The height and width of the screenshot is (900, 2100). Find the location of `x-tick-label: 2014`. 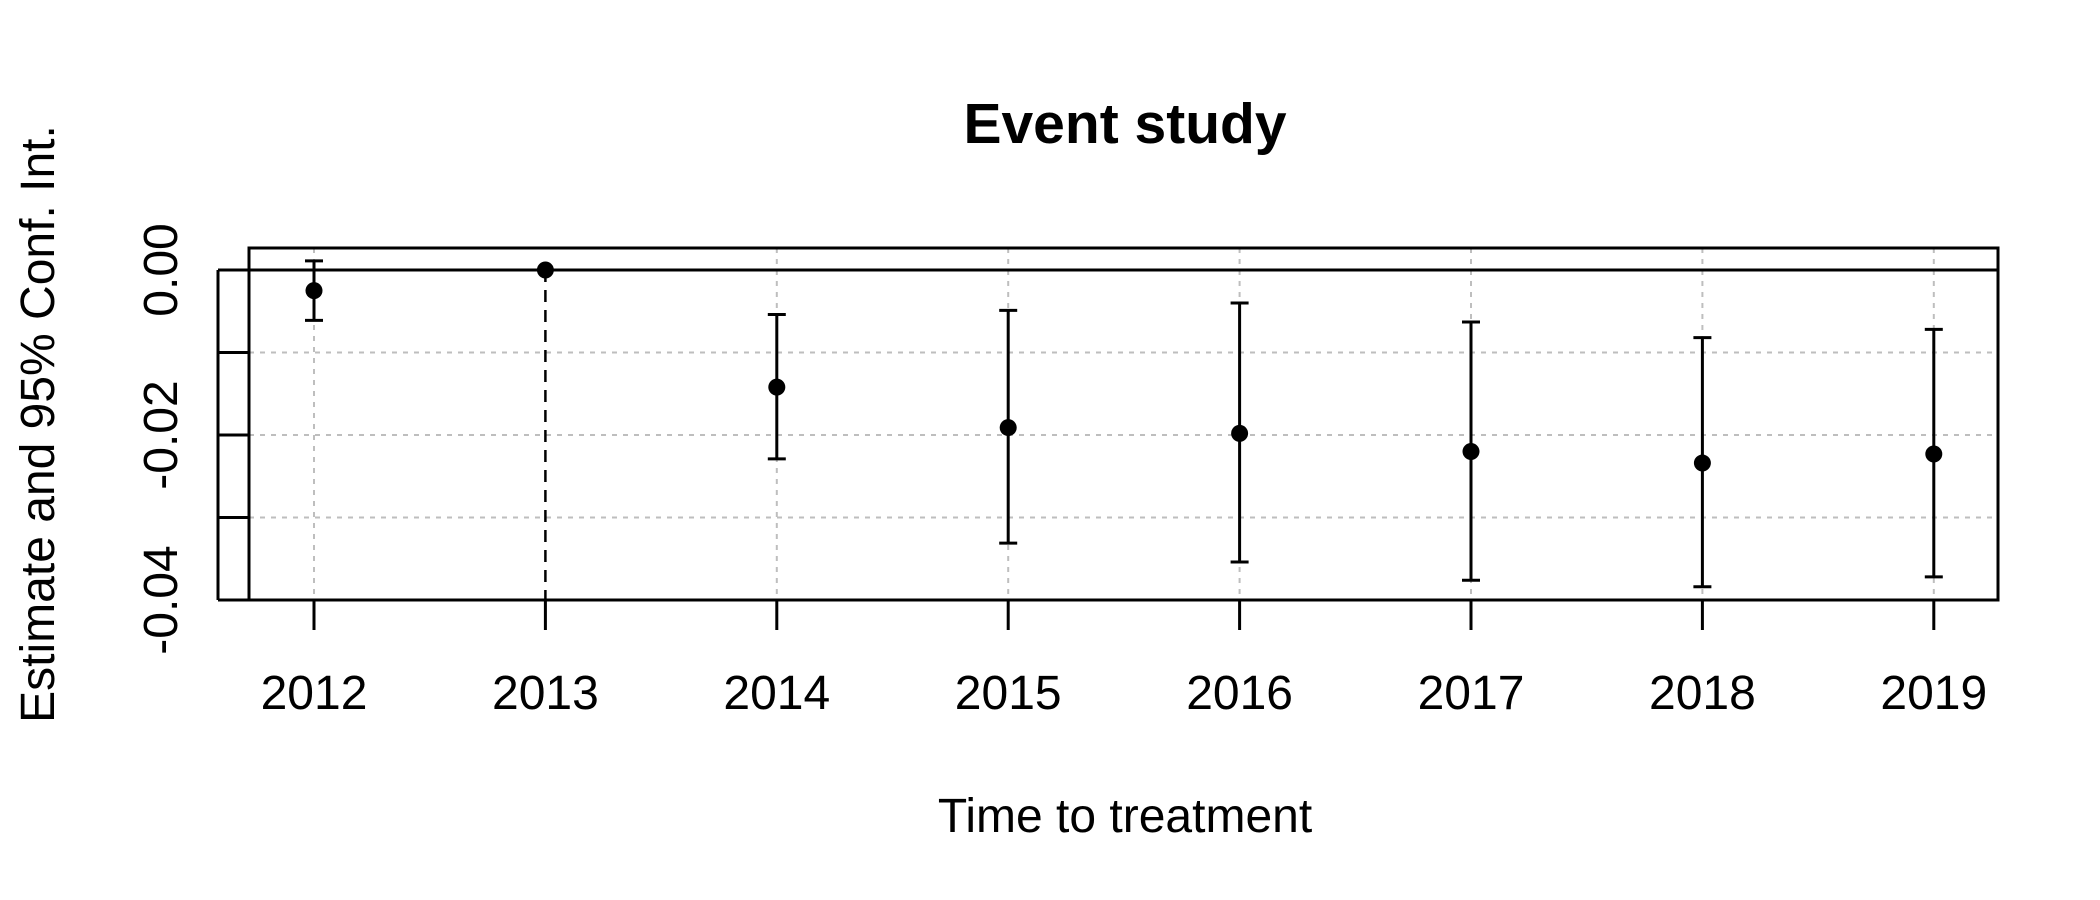

x-tick-label: 2014 is located at coordinates (776, 693).